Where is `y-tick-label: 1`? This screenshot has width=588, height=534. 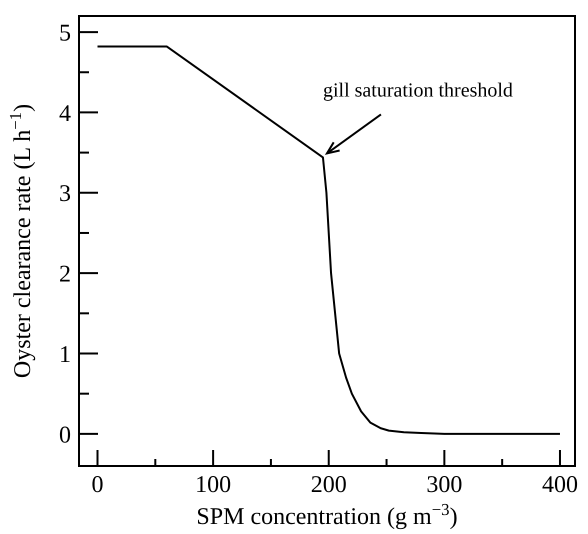 y-tick-label: 1 is located at coordinates (65, 355).